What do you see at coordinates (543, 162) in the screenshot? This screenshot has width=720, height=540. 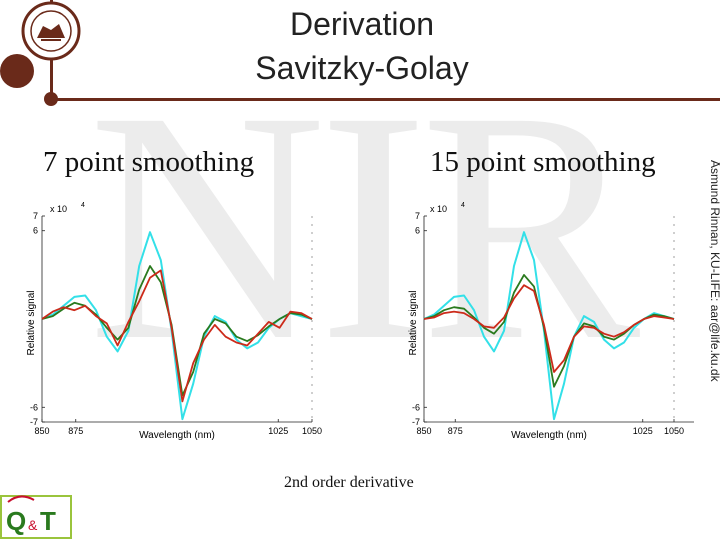 I see `right-chart-caption: 15 point smoothing` at bounding box center [543, 162].